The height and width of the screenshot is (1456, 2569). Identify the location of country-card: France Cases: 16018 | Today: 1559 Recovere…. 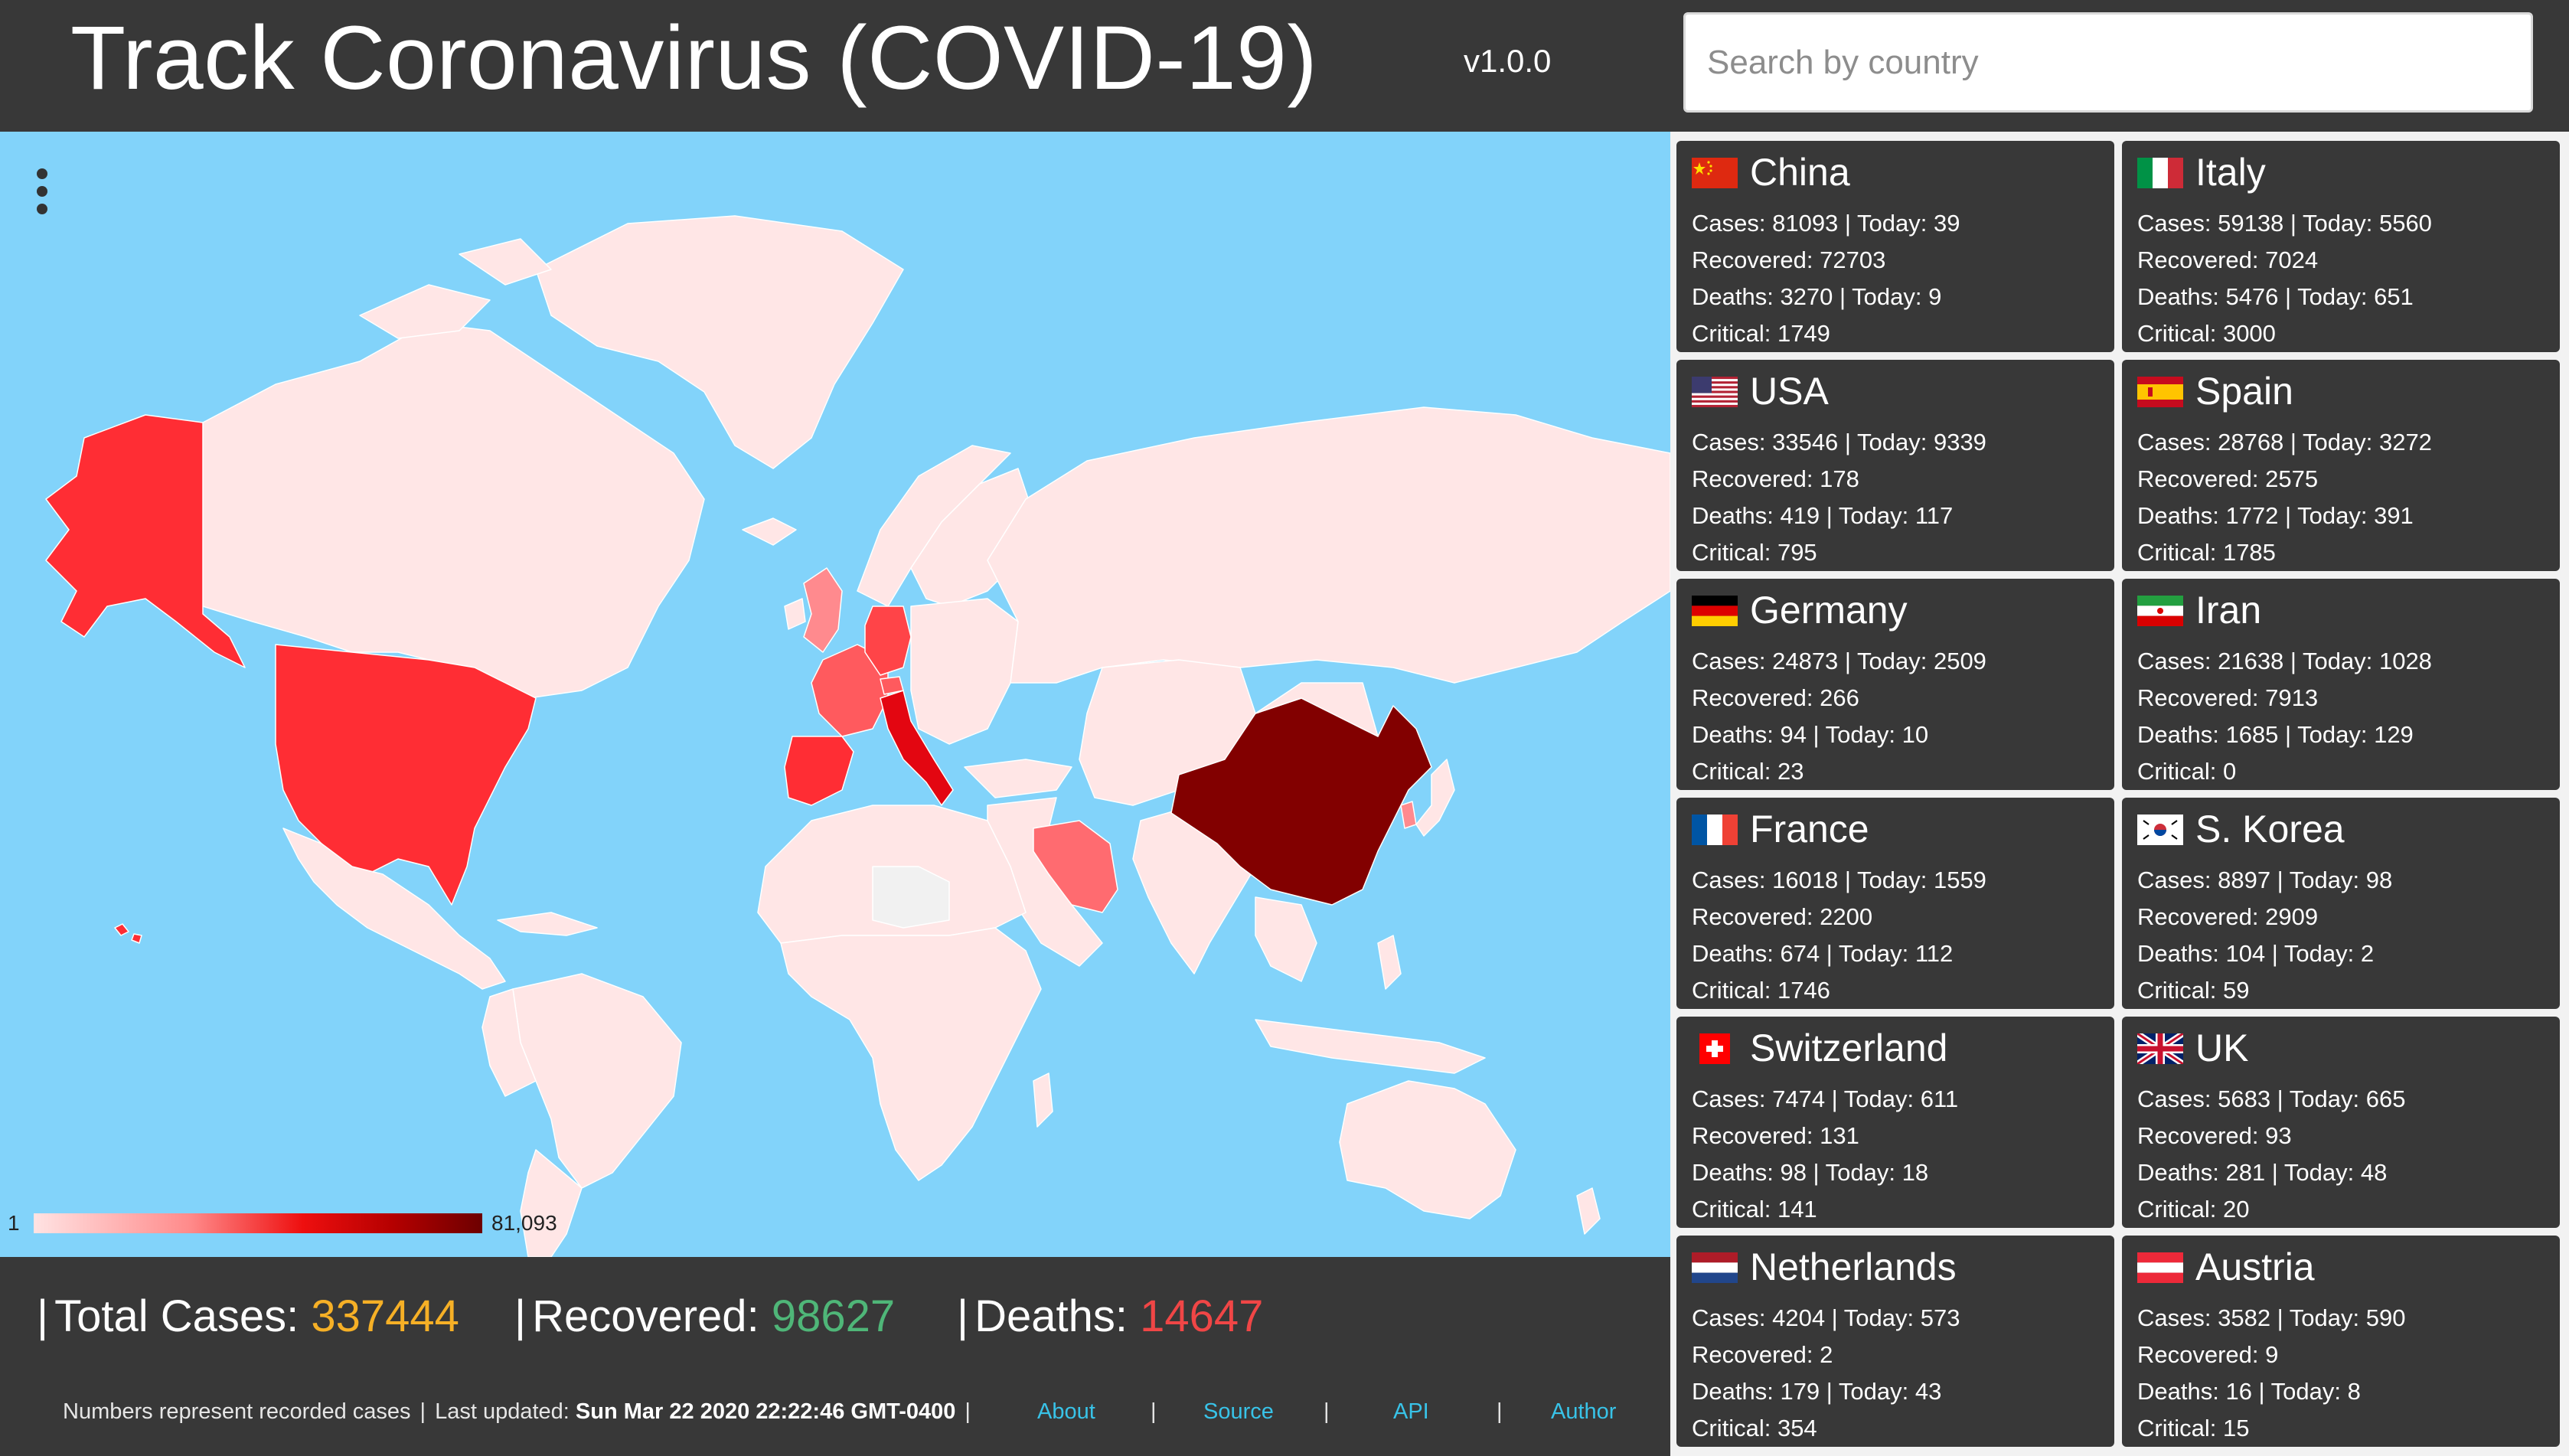
(1895, 904).